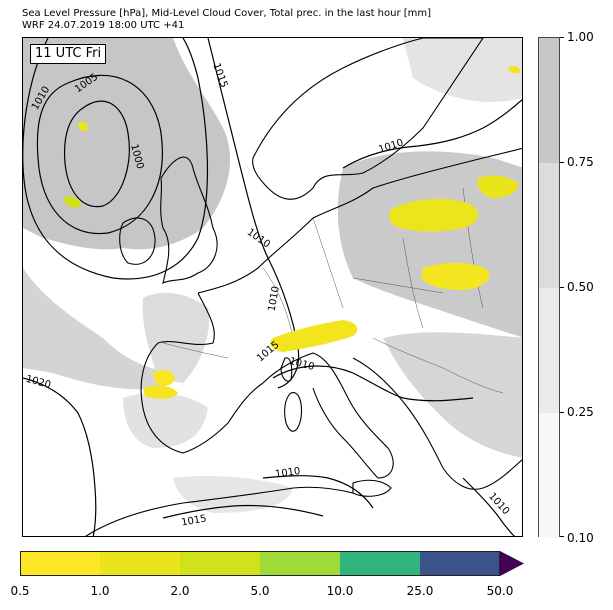 The width and height of the screenshot is (613, 610). Describe the element at coordinates (68, 54) in the screenshot. I see `valid-time-label: 11 UTC Fri` at that location.